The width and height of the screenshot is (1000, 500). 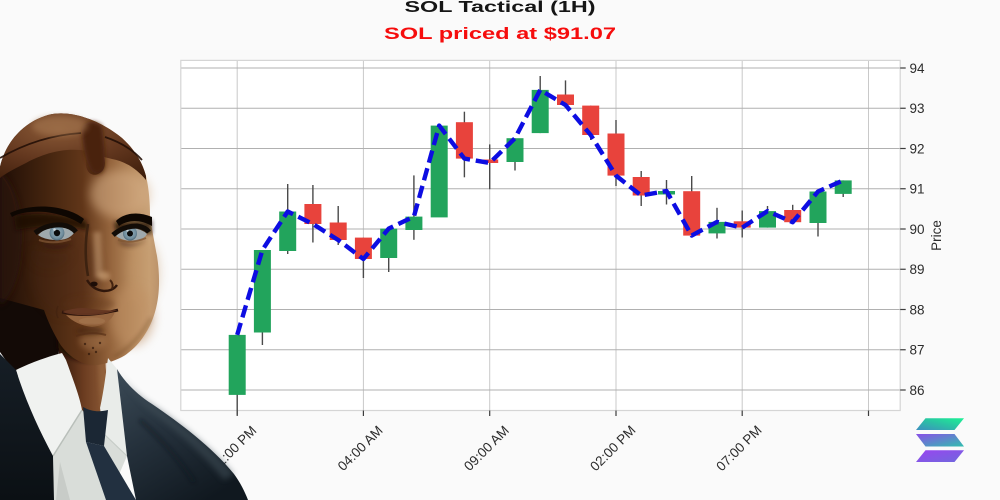 What do you see at coordinates (917, 390) in the screenshot?
I see `svg-text: 86` at bounding box center [917, 390].